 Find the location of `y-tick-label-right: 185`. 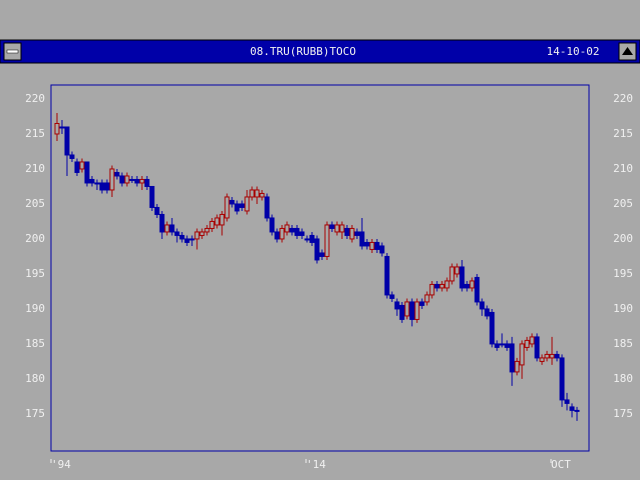

y-tick-label-right: 185 is located at coordinates (623, 343).